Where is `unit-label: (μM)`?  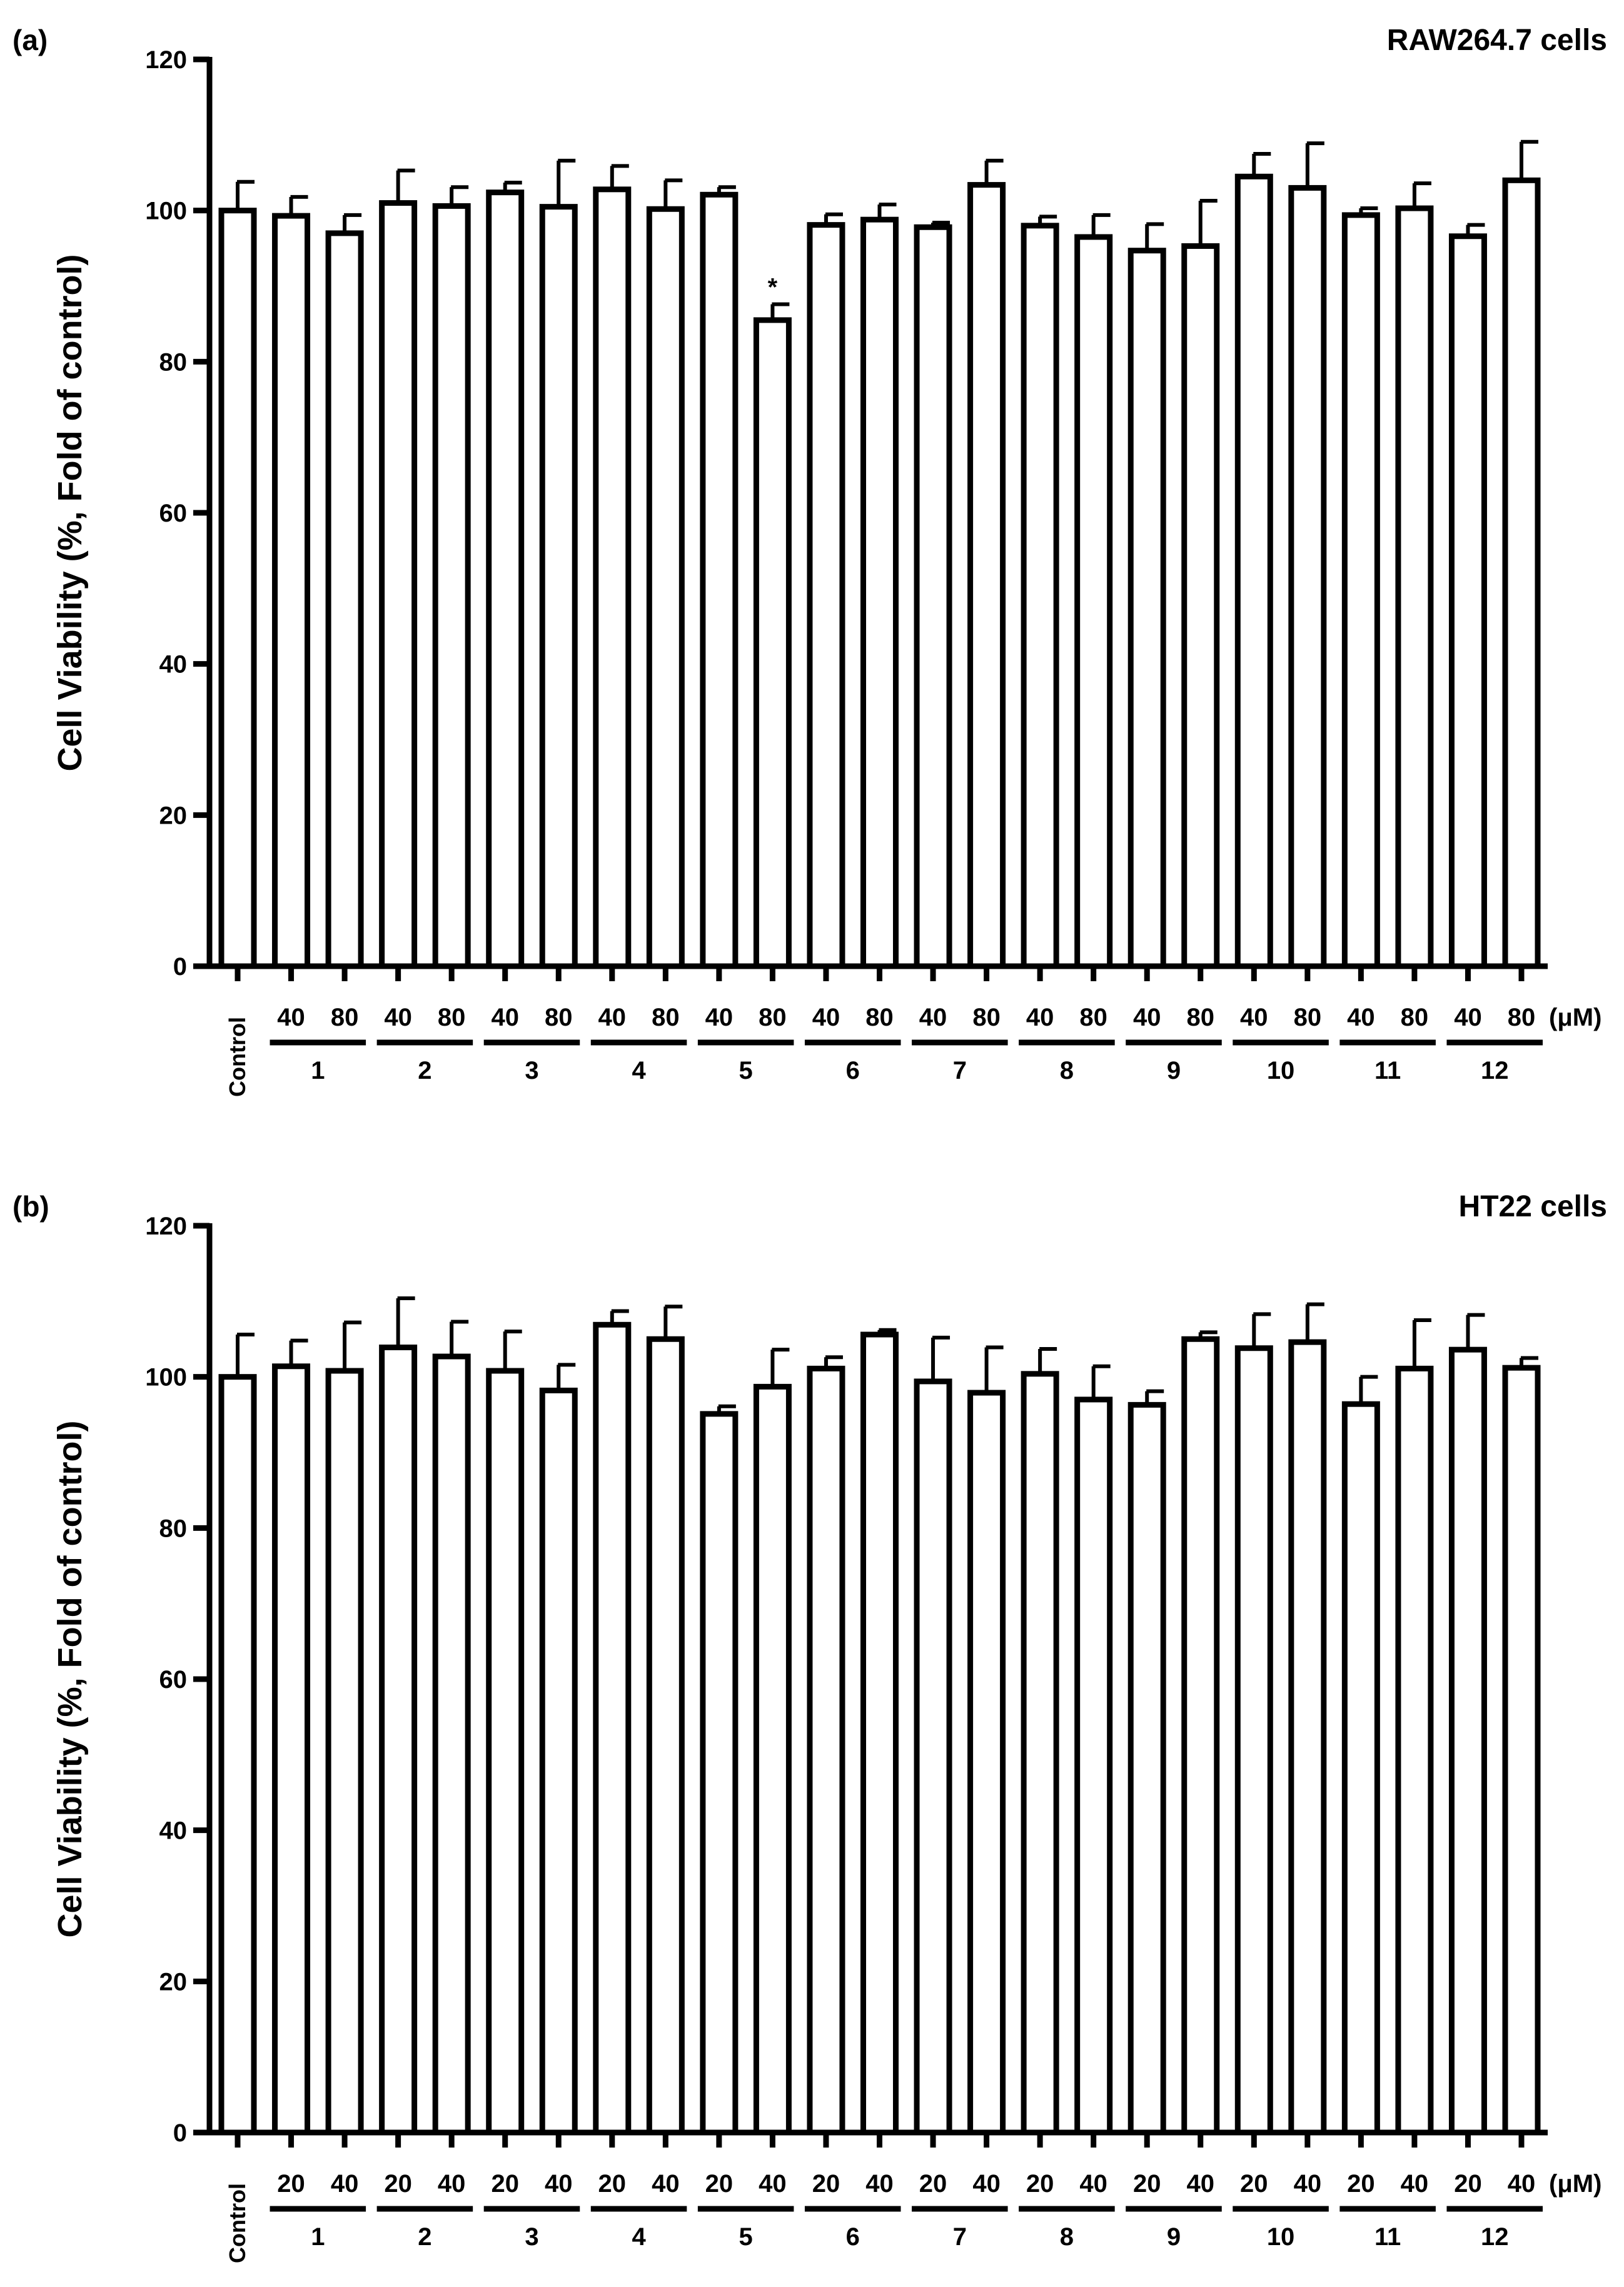 unit-label: (μM) is located at coordinates (1575, 1017).